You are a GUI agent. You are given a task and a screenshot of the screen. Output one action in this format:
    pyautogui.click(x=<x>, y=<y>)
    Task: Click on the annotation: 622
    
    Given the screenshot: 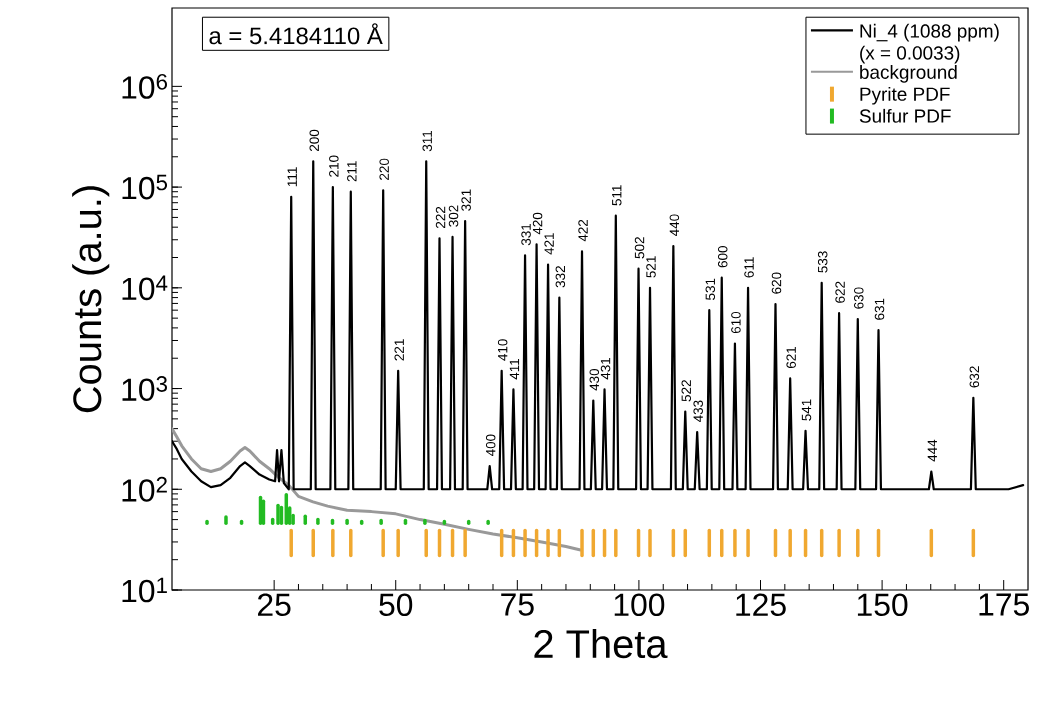 What is the action you would take?
    pyautogui.click(x=840, y=292)
    